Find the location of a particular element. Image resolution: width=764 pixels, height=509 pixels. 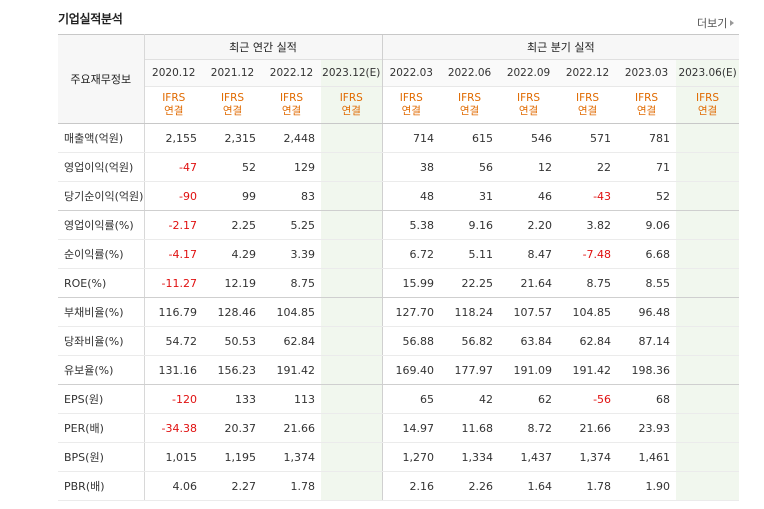

row-label: 유보율(%) is located at coordinates (101, 370).